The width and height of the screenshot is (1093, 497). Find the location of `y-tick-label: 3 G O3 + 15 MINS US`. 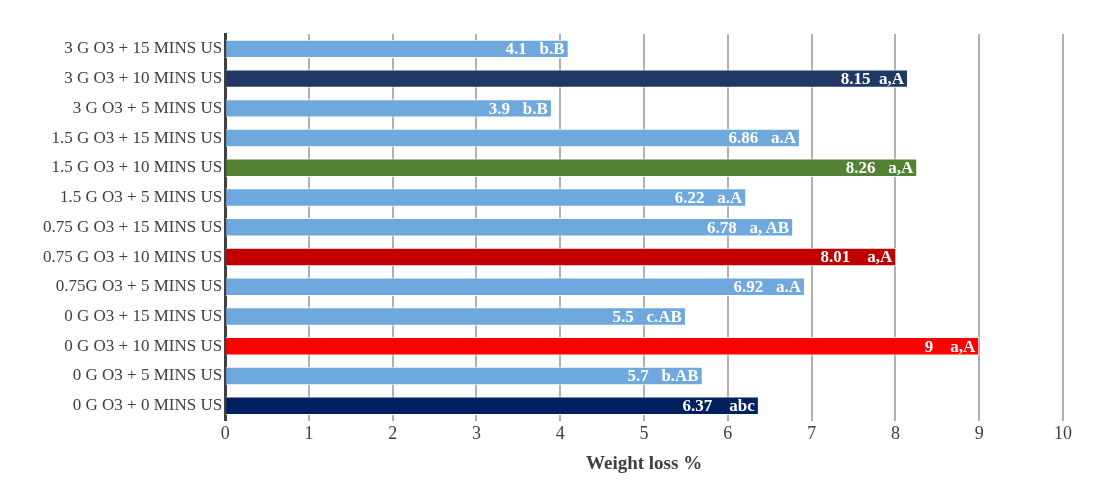

y-tick-label: 3 G O3 + 15 MINS US is located at coordinates (143, 48).